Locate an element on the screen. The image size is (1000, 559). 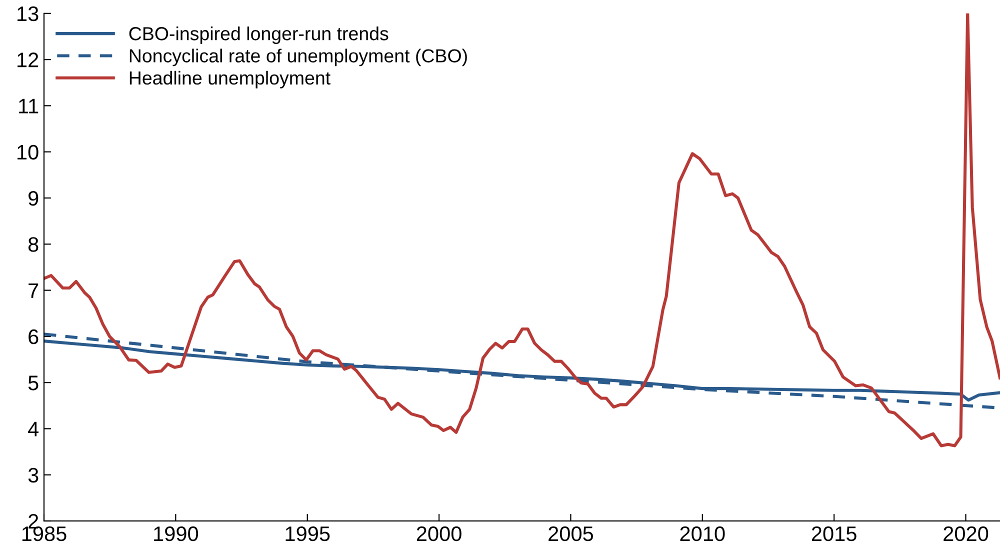
y-tick-label: 11 is located at coordinates (28, 106).